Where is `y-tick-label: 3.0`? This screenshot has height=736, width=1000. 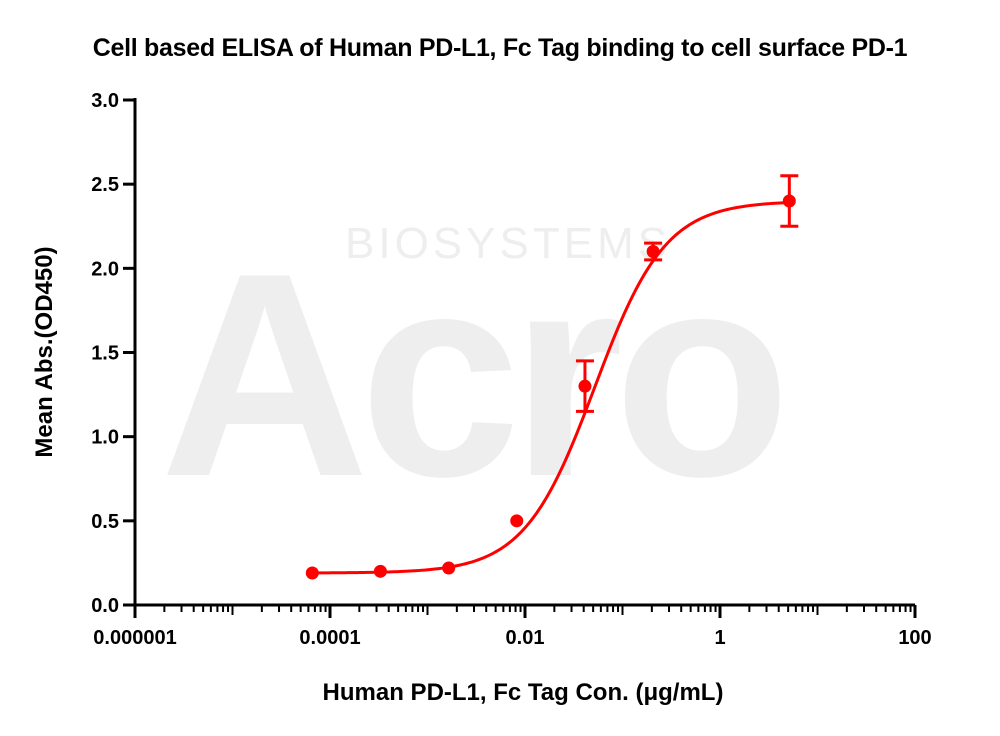
y-tick-label: 3.0 is located at coordinates (105, 101).